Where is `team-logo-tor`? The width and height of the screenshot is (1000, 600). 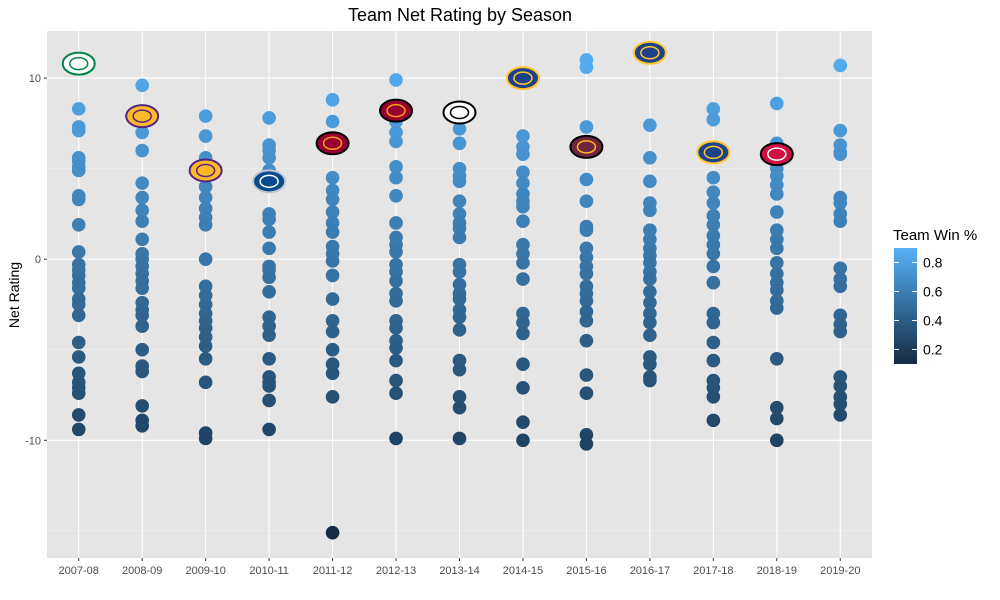 team-logo-tor is located at coordinates (776, 154).